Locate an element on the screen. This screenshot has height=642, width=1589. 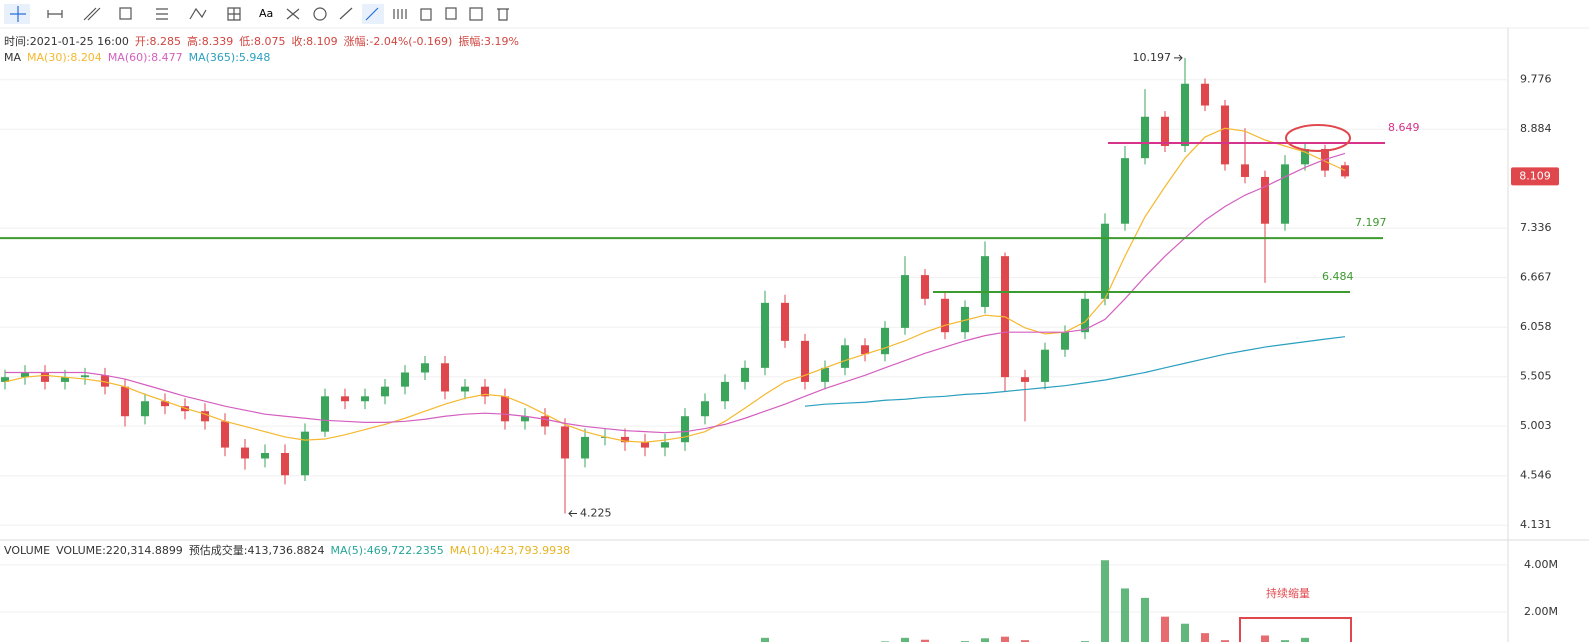
toolbar is located at coordinates (256, 14).